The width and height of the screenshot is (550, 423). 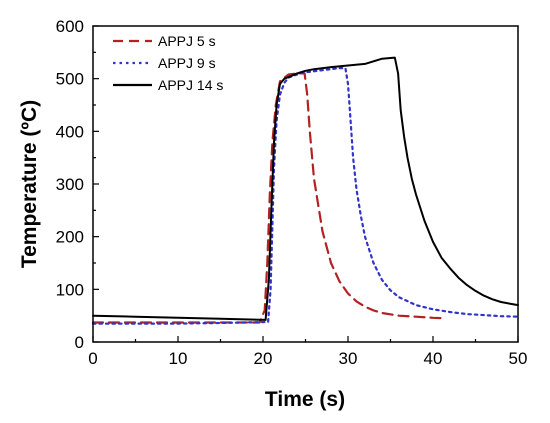 What do you see at coordinates (178, 358) in the screenshot?
I see `x-tick-label: 10` at bounding box center [178, 358].